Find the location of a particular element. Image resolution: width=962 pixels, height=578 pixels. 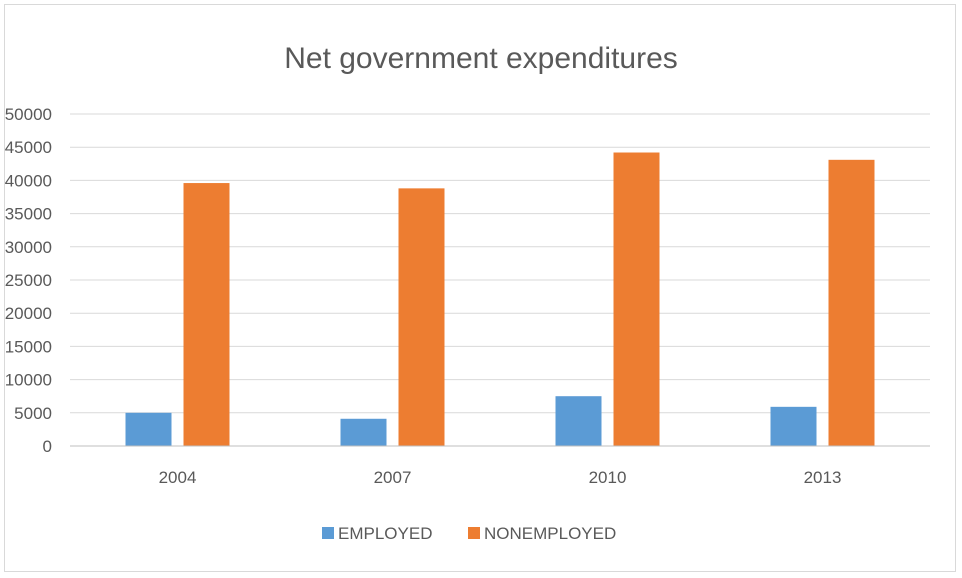

chart-title: Net government expenditures is located at coordinates (481, 58).